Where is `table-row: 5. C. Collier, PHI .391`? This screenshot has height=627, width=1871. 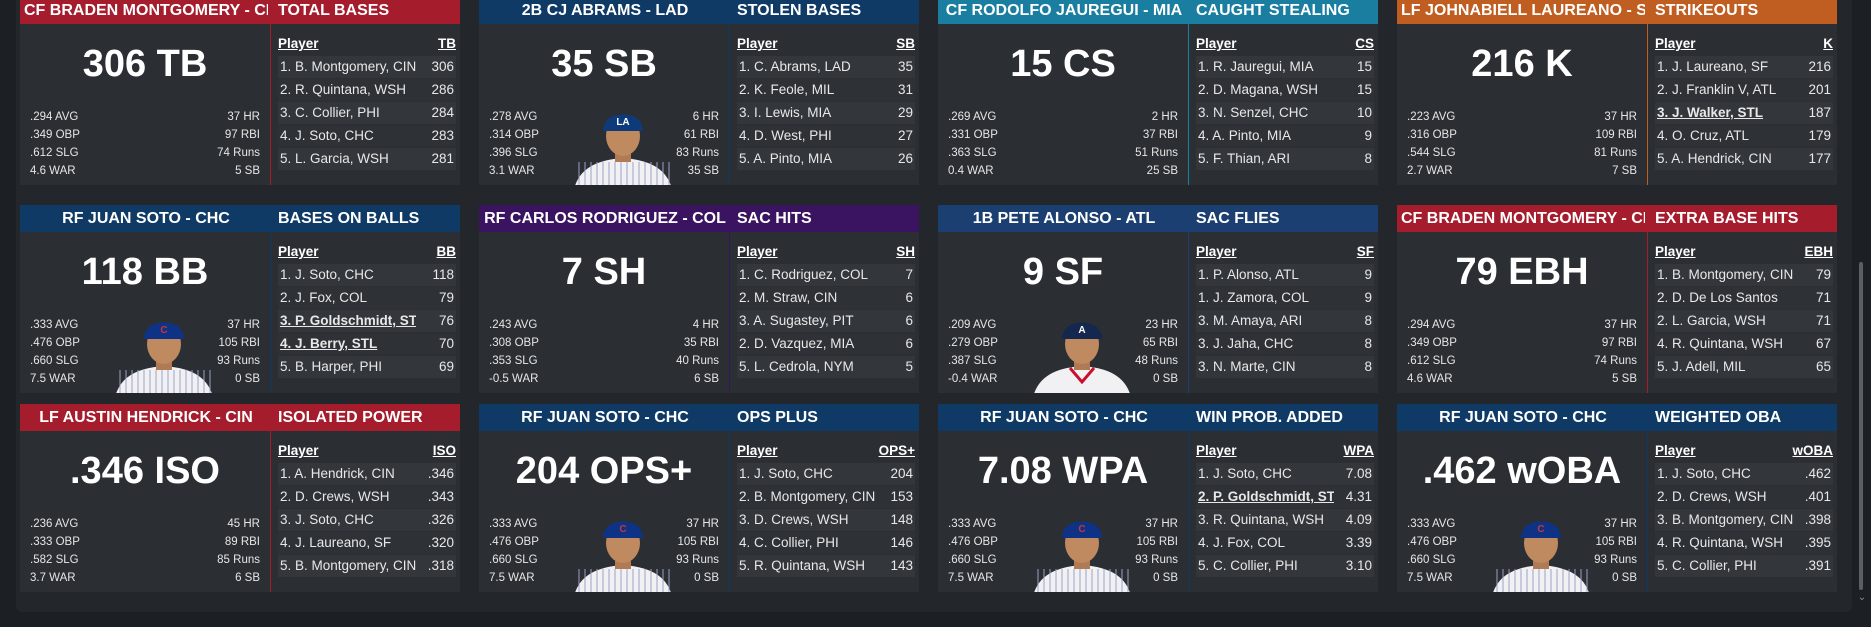 table-row: 5. C. Collier, PHI .391 is located at coordinates (1744, 566).